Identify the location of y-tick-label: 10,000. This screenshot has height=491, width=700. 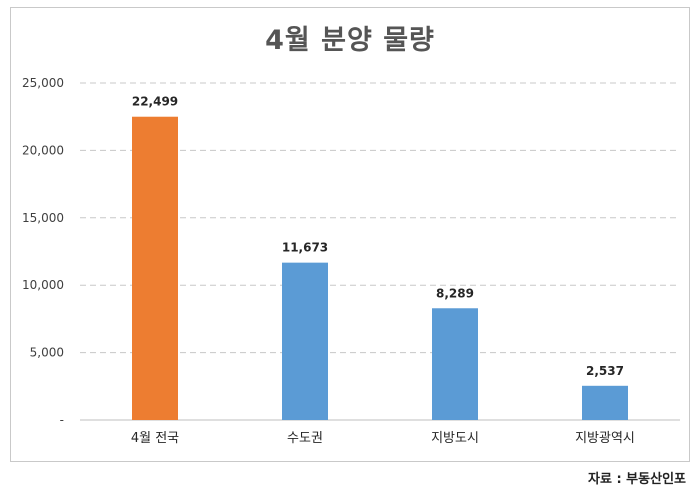
(43, 285).